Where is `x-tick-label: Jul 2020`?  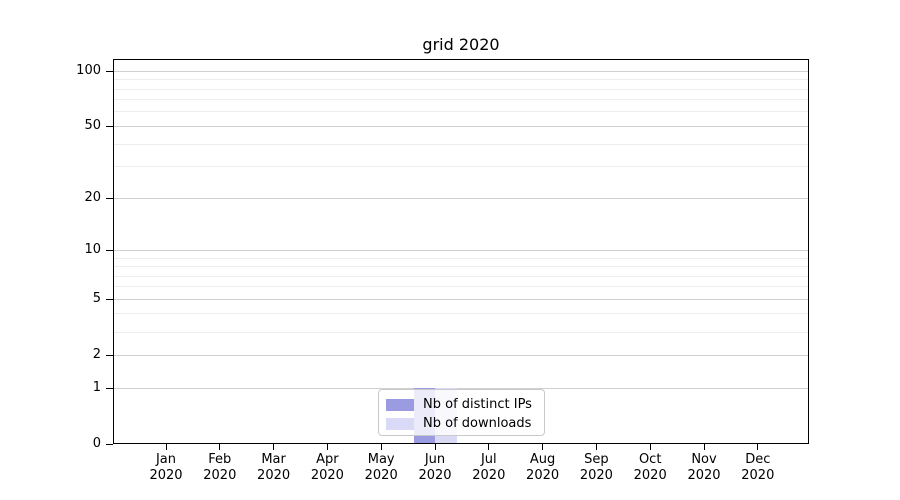
x-tick-label: Jul 2020 is located at coordinates (489, 468).